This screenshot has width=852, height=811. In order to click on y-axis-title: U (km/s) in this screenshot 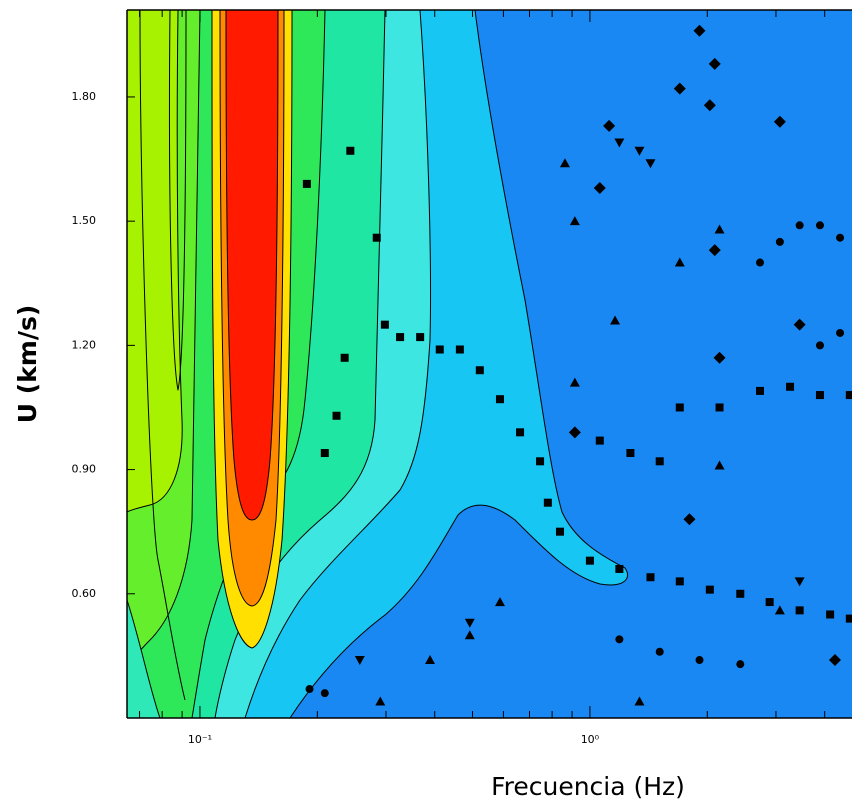, I will do `click(27, 364)`.